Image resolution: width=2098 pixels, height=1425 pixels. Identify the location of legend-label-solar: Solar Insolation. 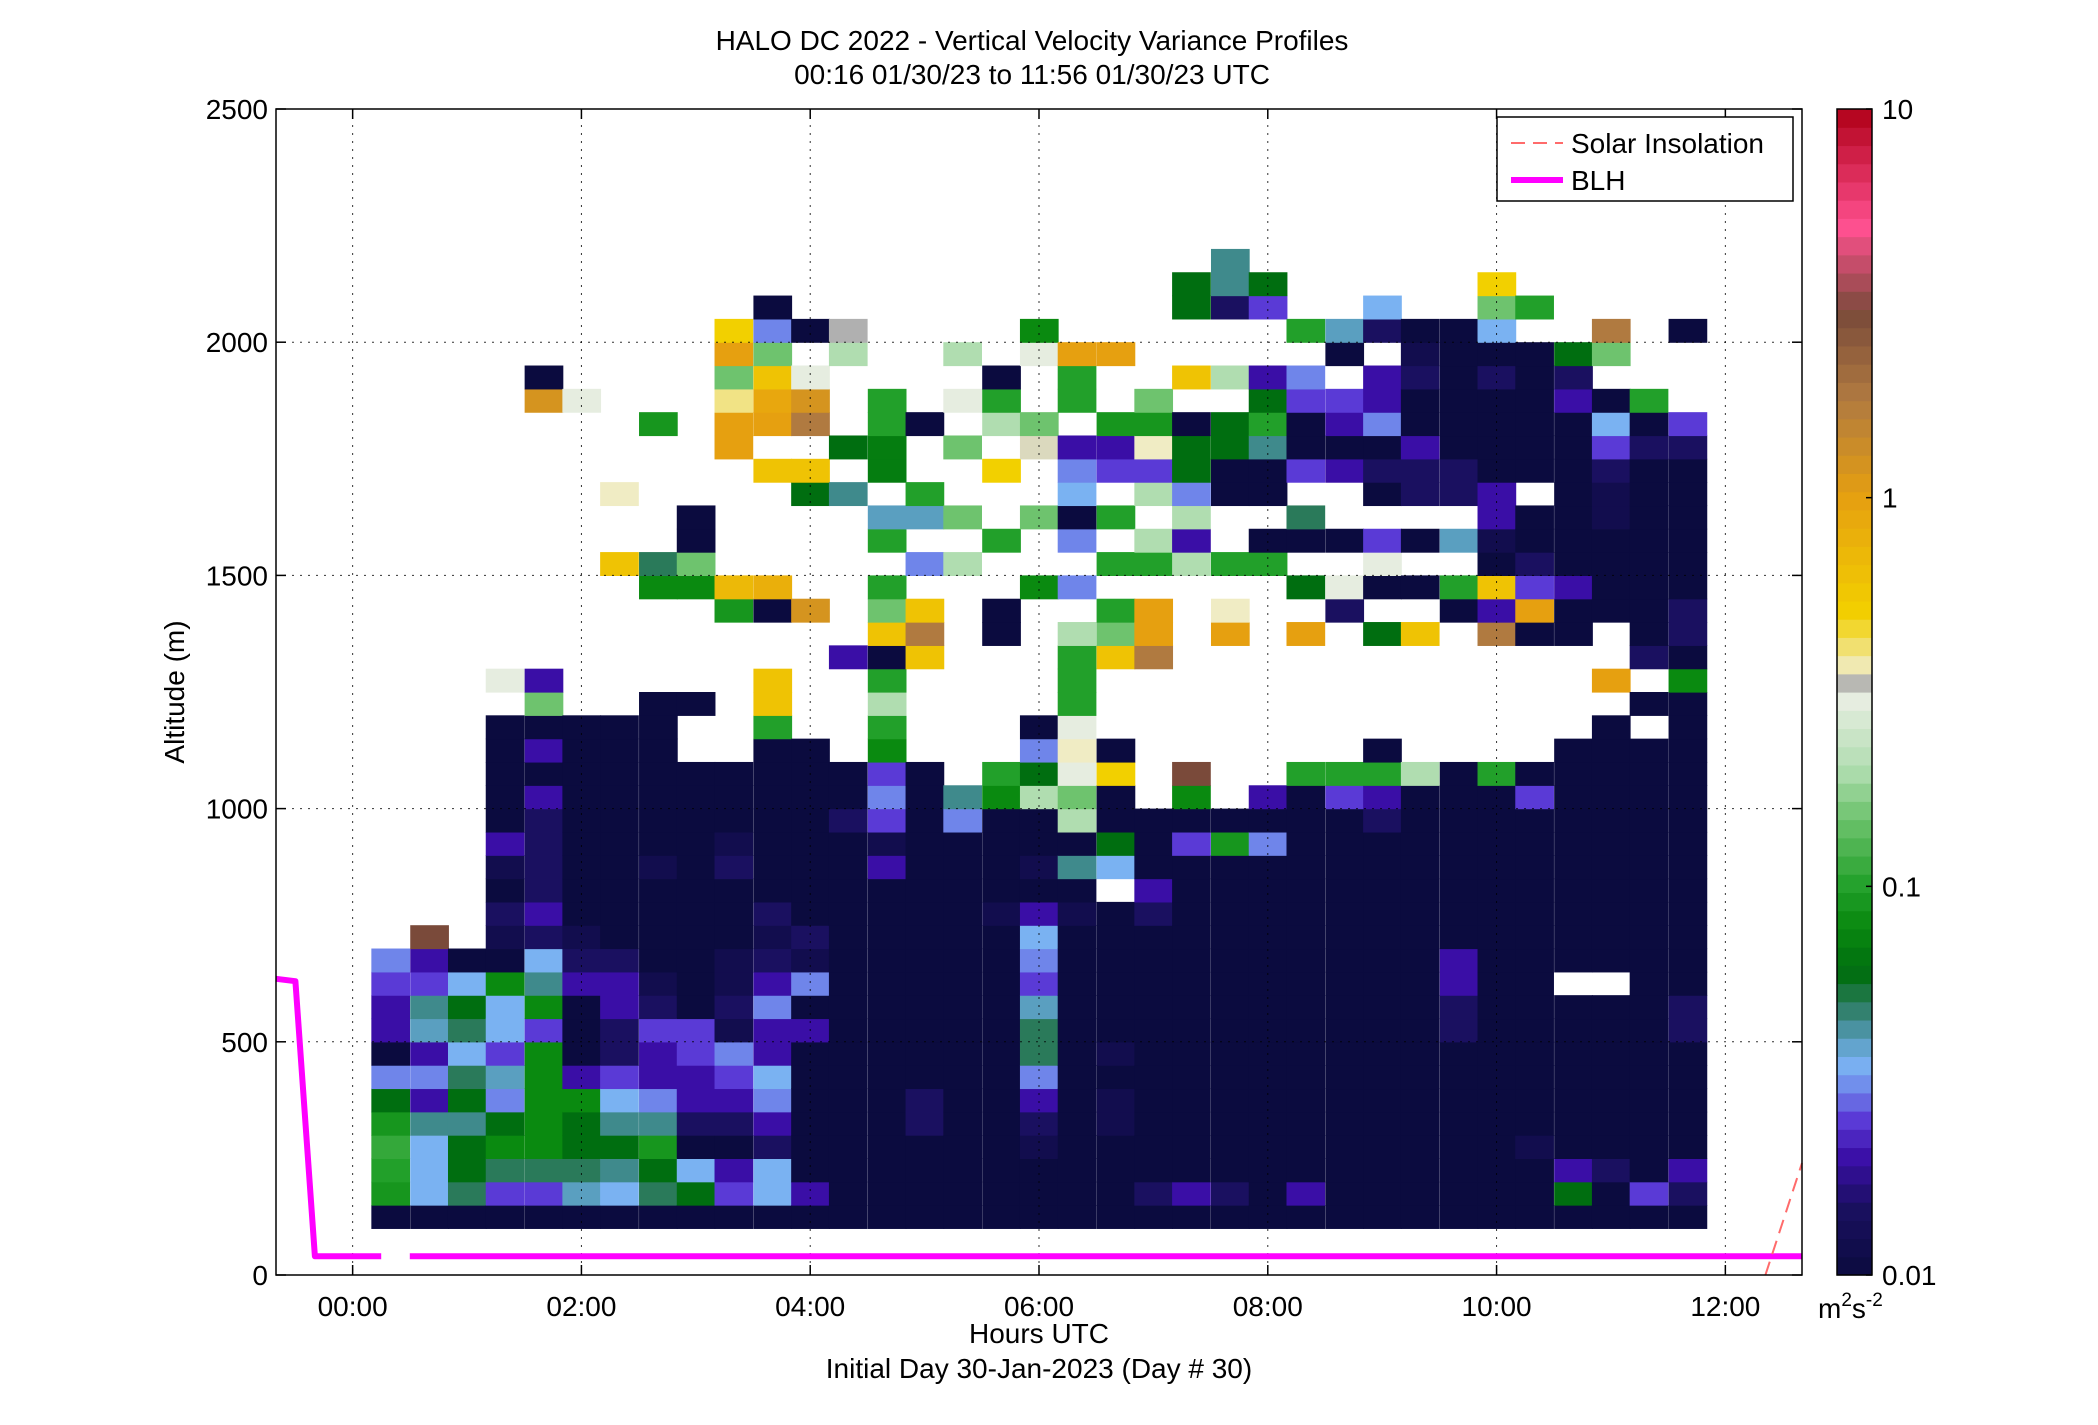
(1667, 143).